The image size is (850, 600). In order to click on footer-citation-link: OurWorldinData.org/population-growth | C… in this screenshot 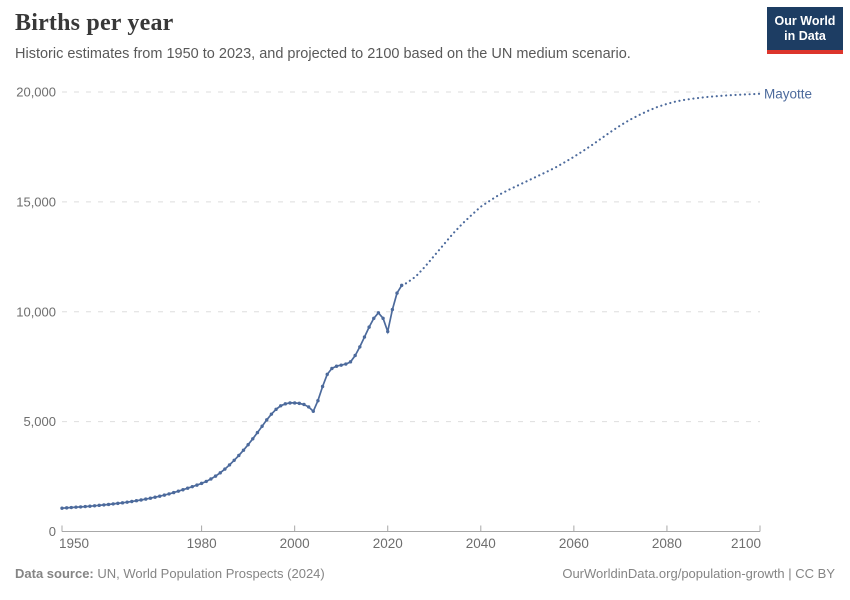, I will do `click(698, 573)`.